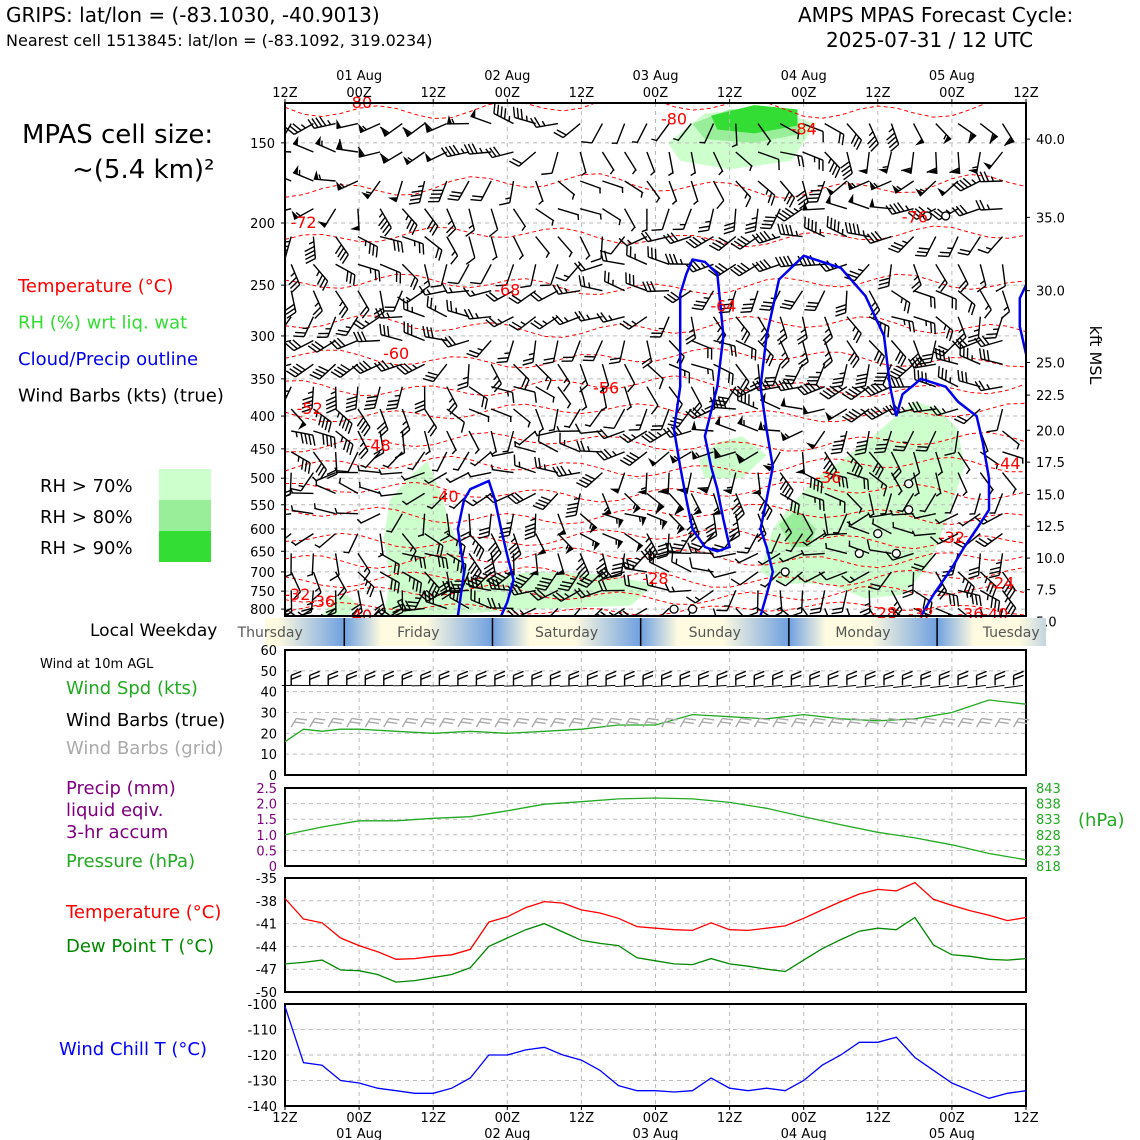  Describe the element at coordinates (785, 572) in the screenshot. I see `station-marker` at that location.